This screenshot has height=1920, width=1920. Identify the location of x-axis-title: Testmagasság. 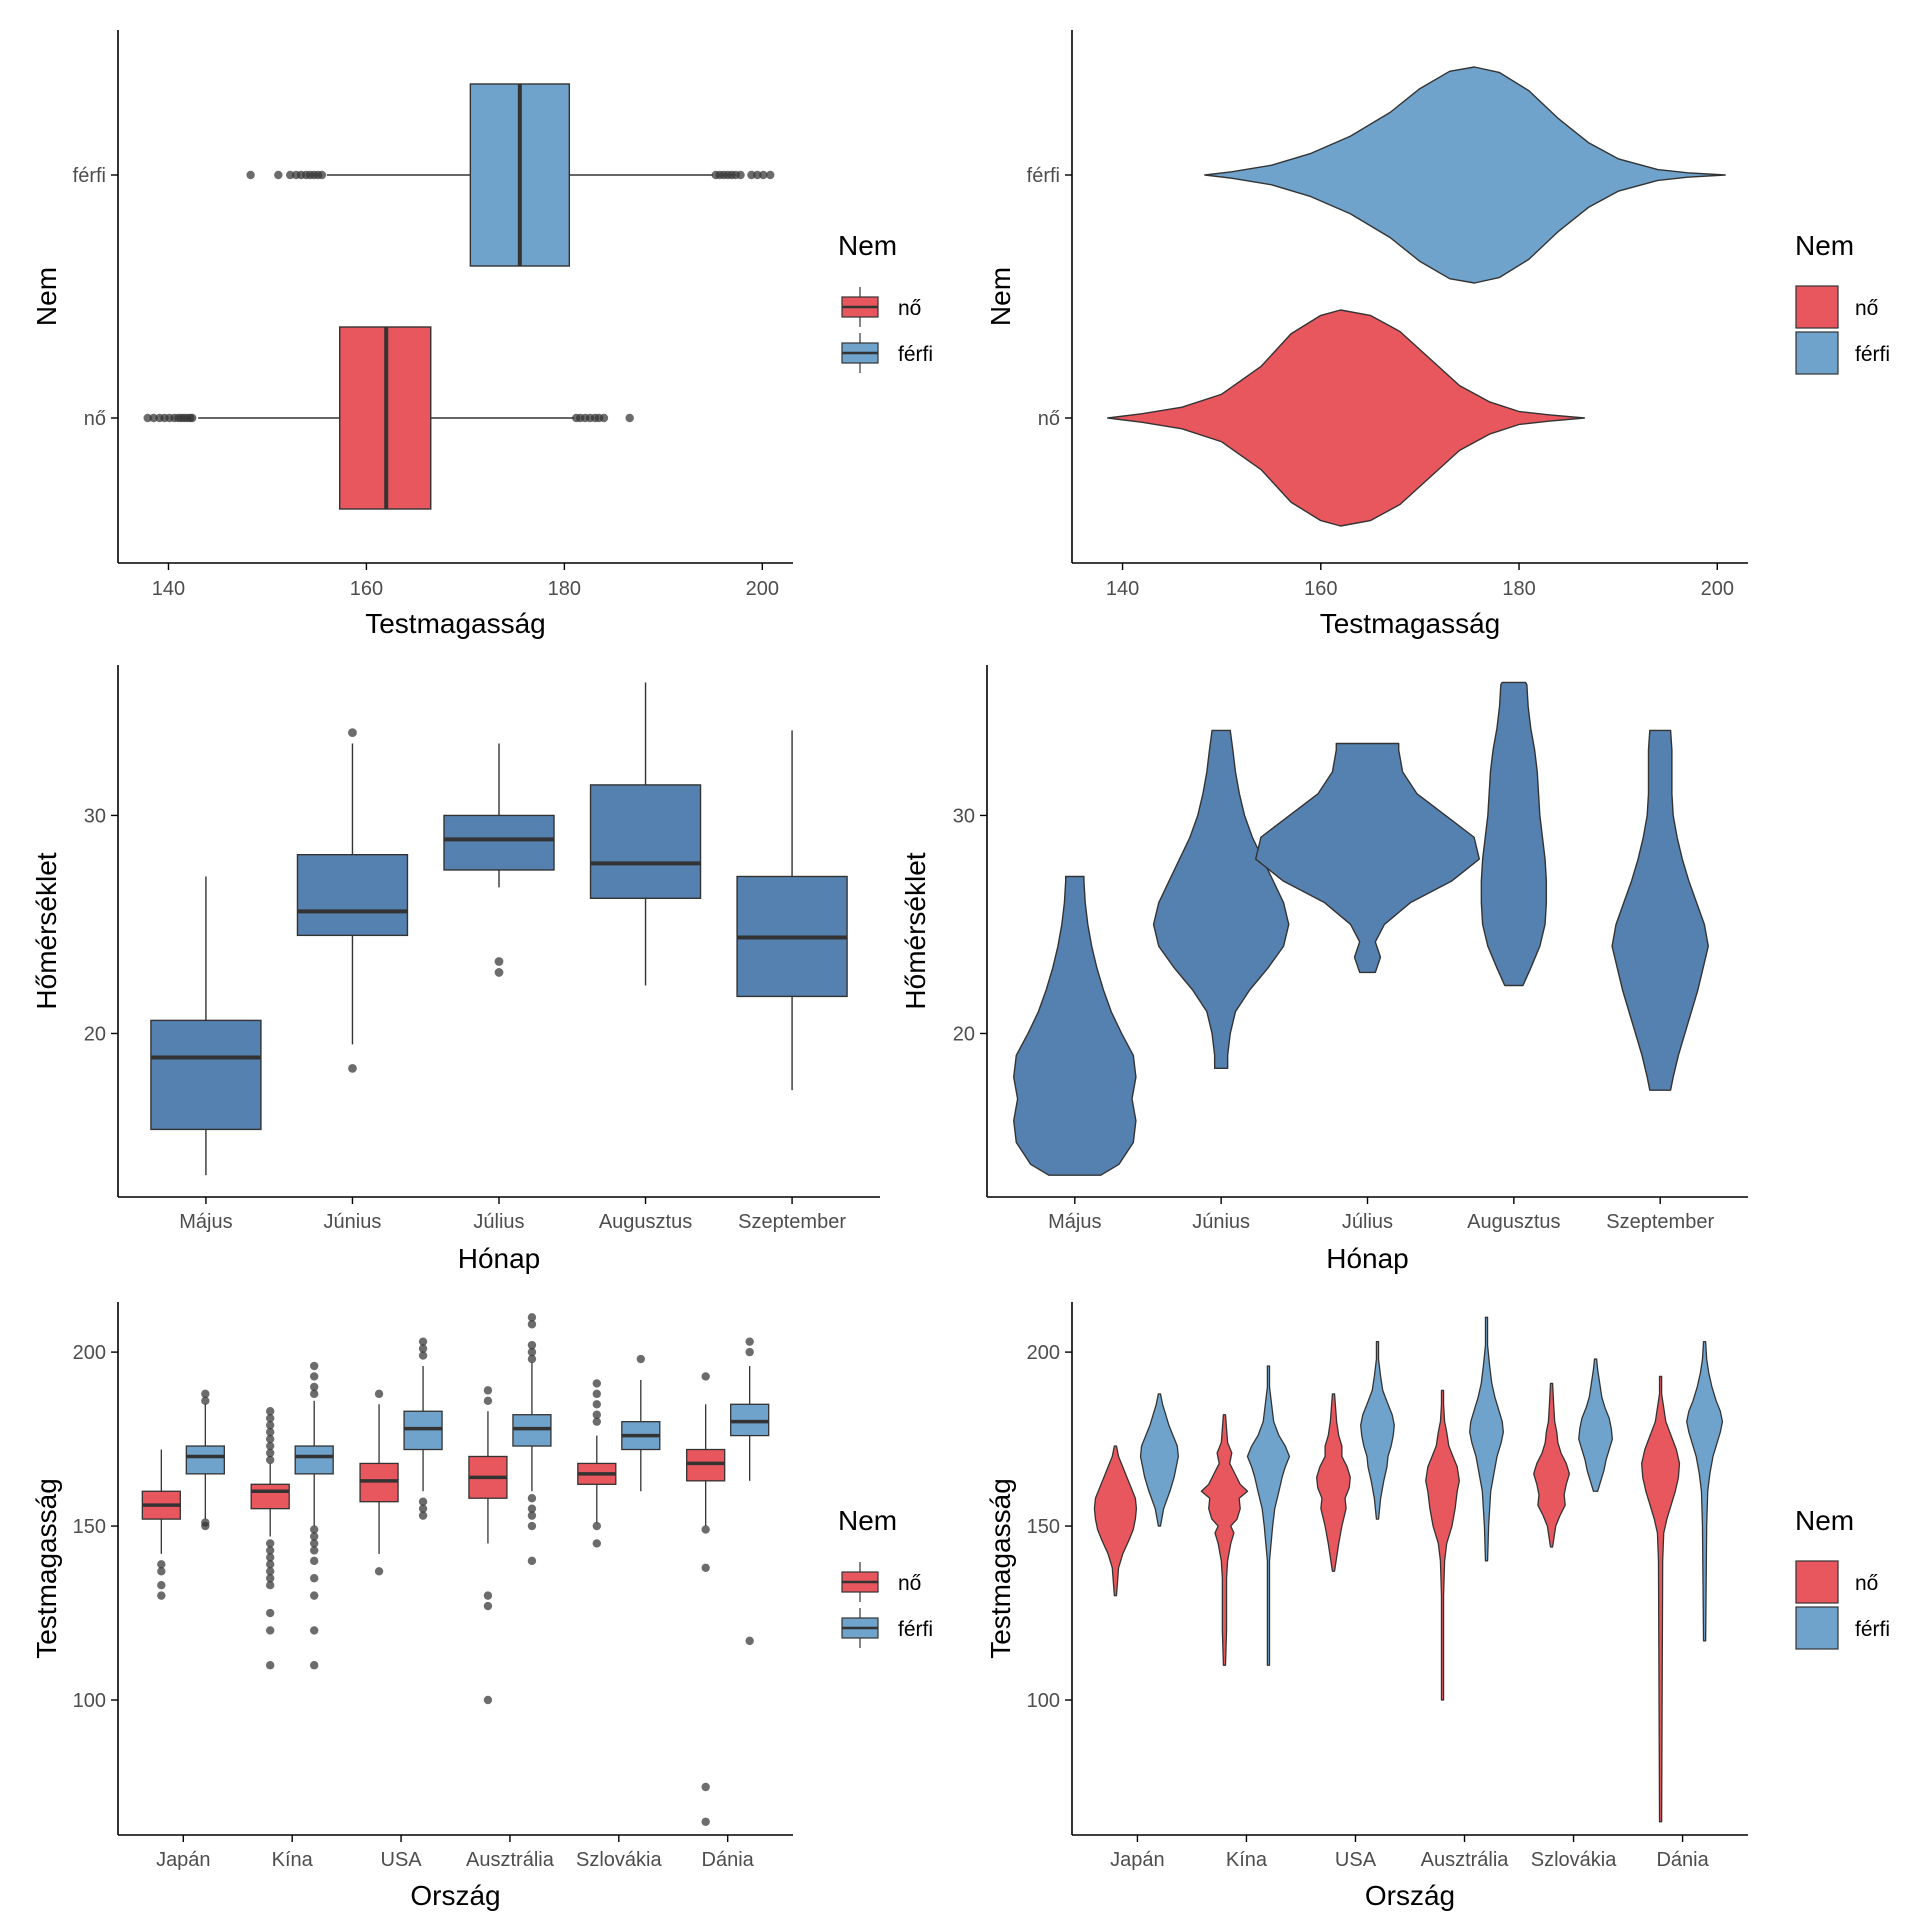
(1410, 623).